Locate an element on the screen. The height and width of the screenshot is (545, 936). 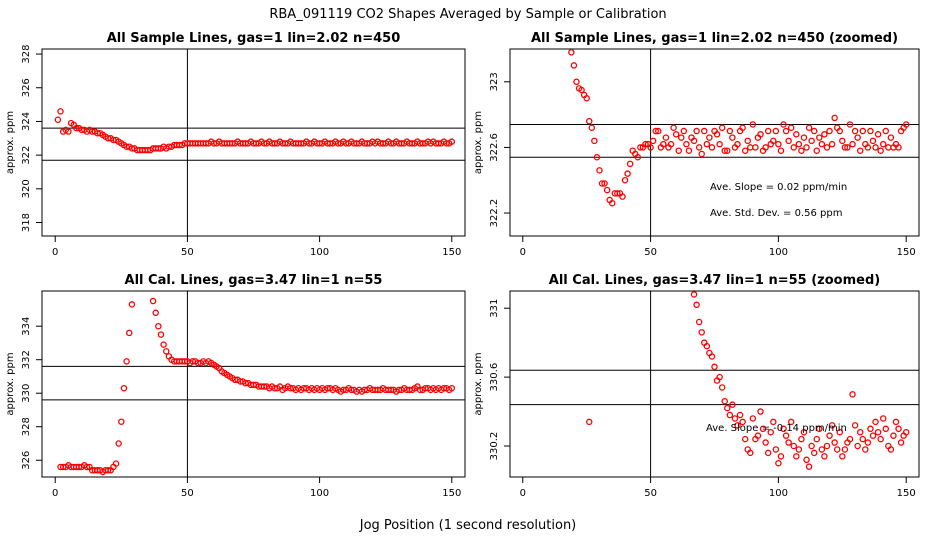
x-axis-label: Jog Position (1 second resolution) is located at coordinates (468, 525).